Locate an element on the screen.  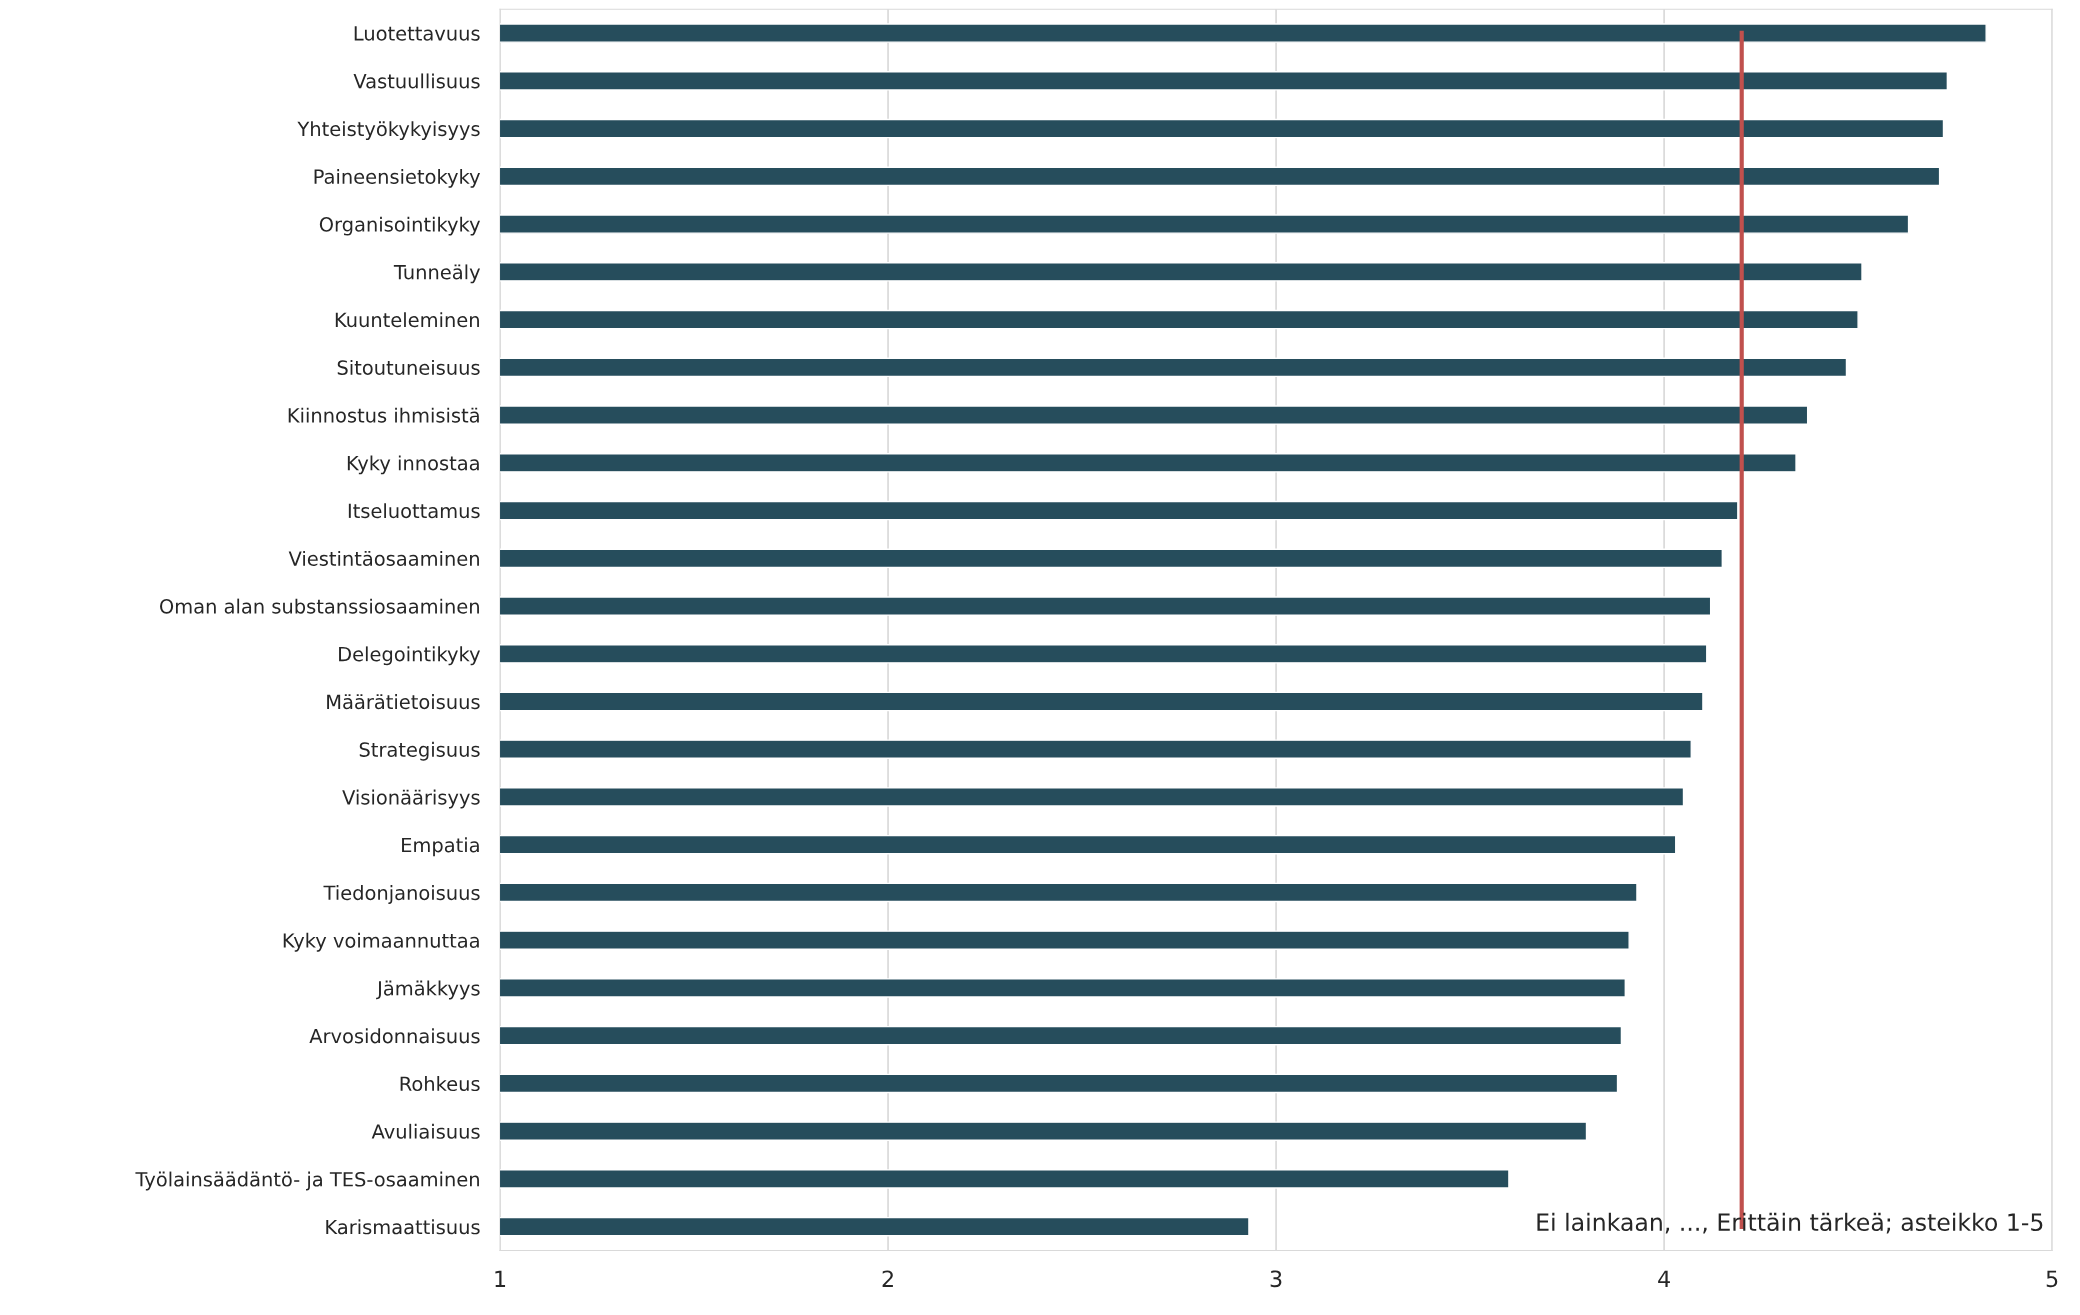
y-tick-label: Paineensietokyky is located at coordinates (397, 178).